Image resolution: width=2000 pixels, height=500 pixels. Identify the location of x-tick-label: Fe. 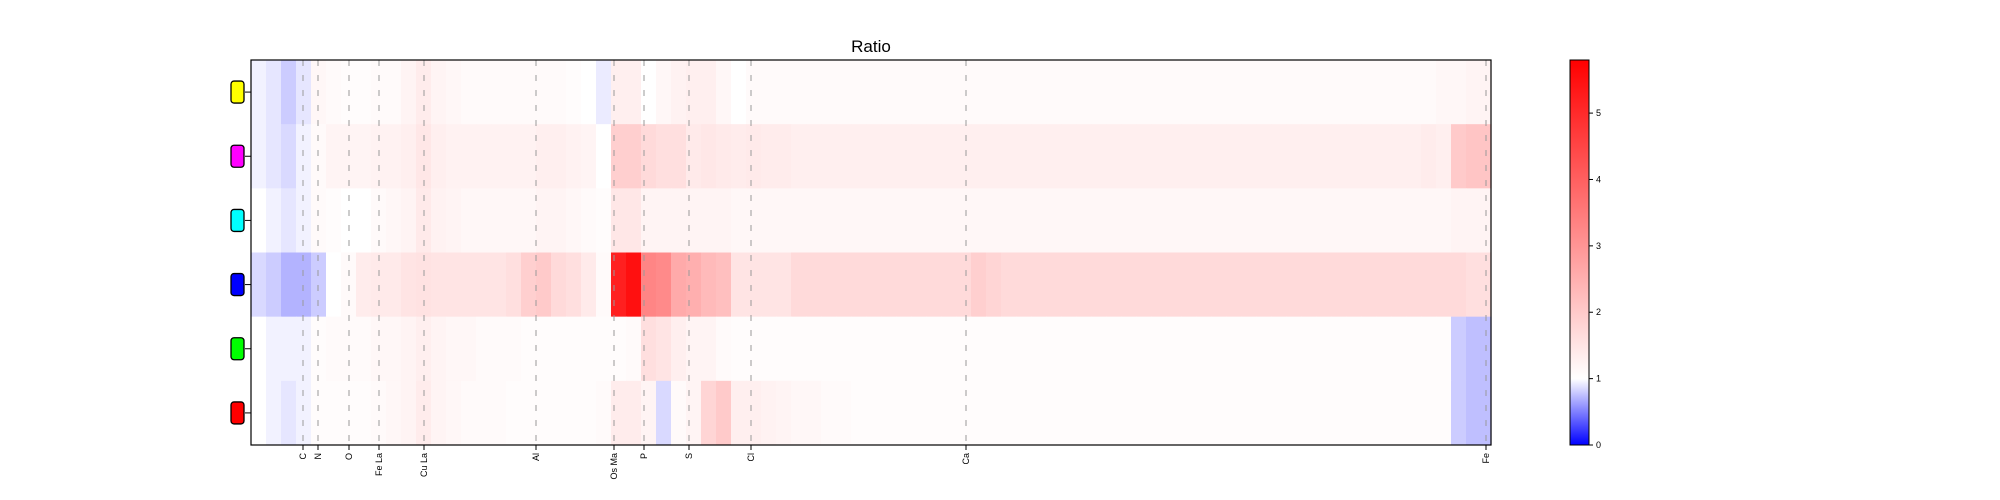
(1486, 458).